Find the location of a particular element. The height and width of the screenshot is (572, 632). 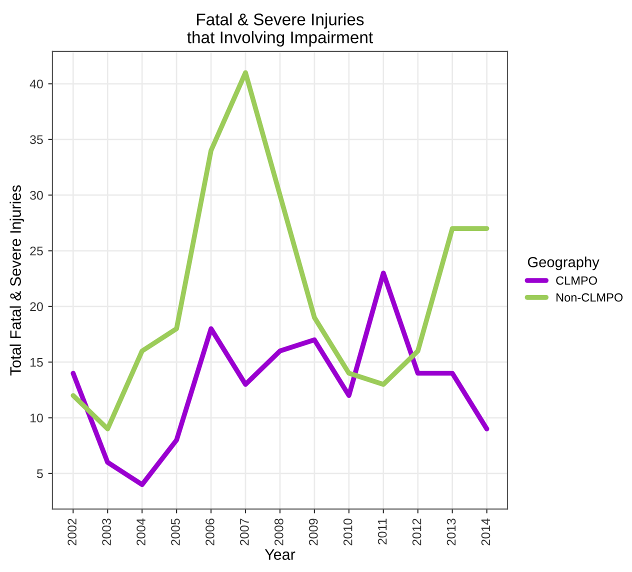

legend-label: CLMPO is located at coordinates (576, 280).